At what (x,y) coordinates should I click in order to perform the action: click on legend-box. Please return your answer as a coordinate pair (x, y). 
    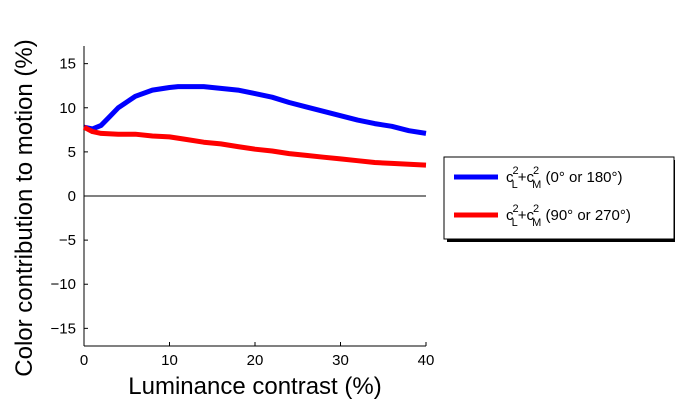
    Looking at the image, I should click on (559, 198).